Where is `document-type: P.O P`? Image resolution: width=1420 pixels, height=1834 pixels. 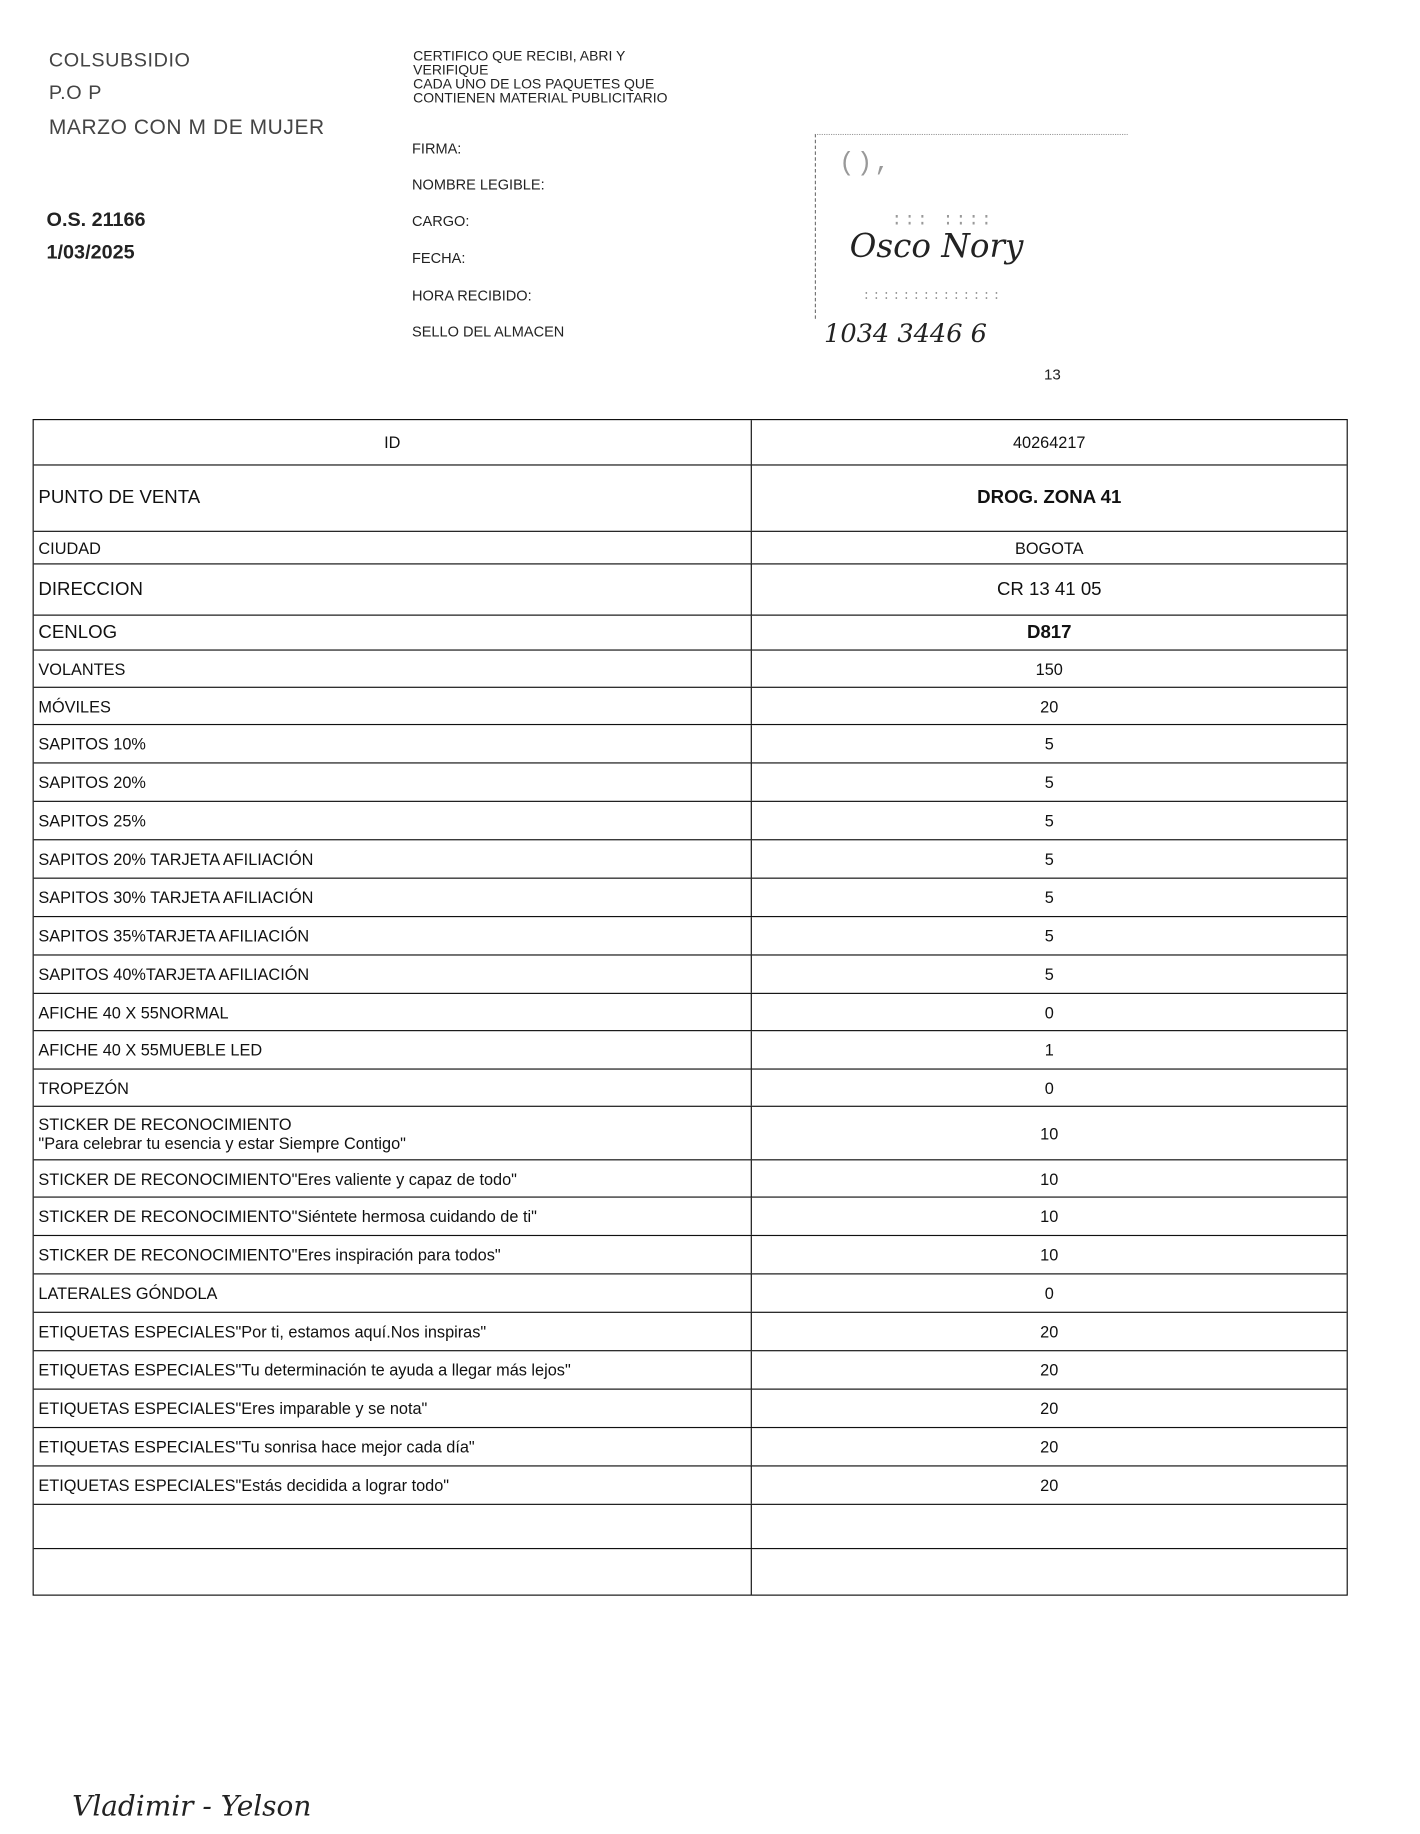
document-type: P.O P is located at coordinates (75, 92).